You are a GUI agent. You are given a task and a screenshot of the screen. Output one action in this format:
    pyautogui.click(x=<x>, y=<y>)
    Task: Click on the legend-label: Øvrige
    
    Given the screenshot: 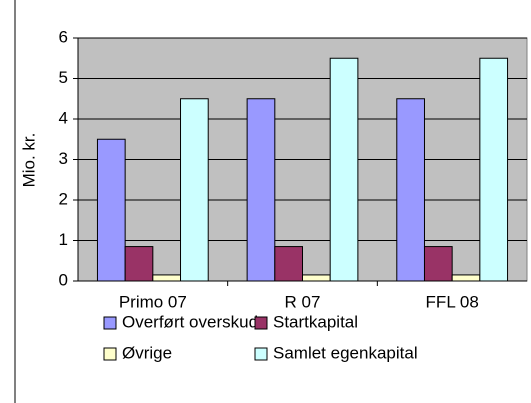 What is the action you would take?
    pyautogui.click(x=147, y=352)
    